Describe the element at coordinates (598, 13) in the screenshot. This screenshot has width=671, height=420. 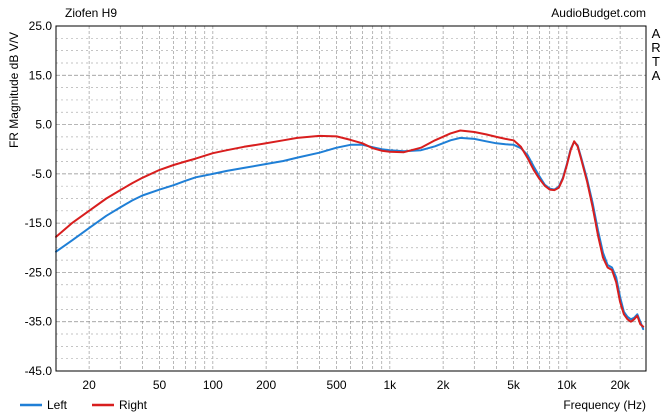
I see `watermark-text: AudioBudget.com` at that location.